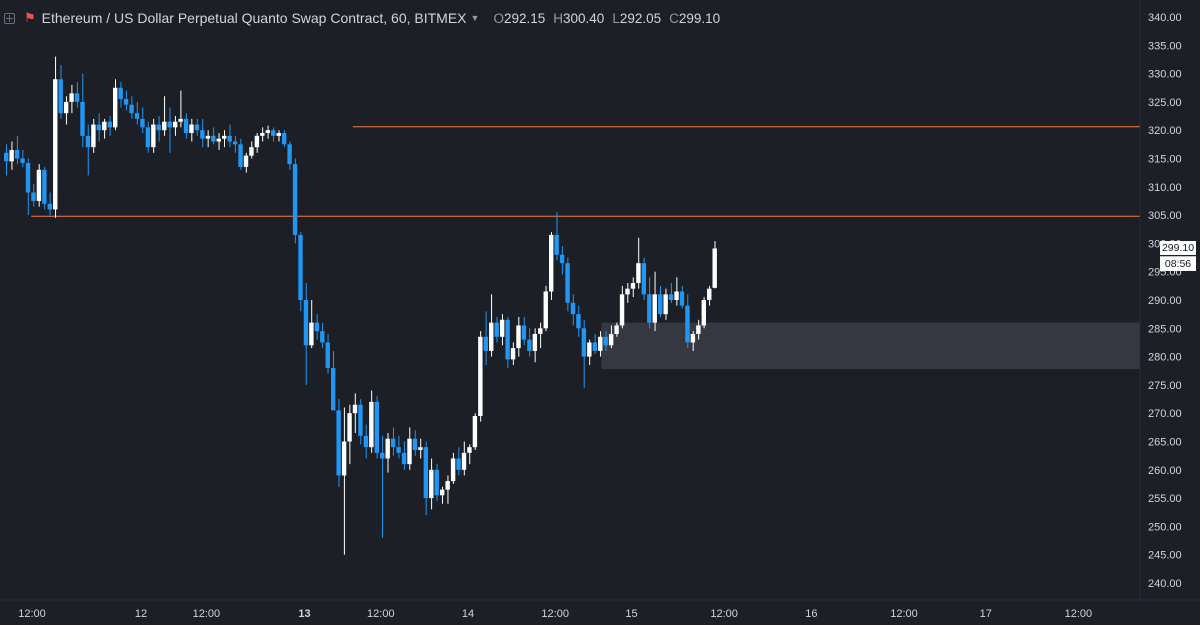  What do you see at coordinates (606, 18) in the screenshot?
I see `ohlc-readout: O292.15 H300.40 L292.05 C299.10` at bounding box center [606, 18].